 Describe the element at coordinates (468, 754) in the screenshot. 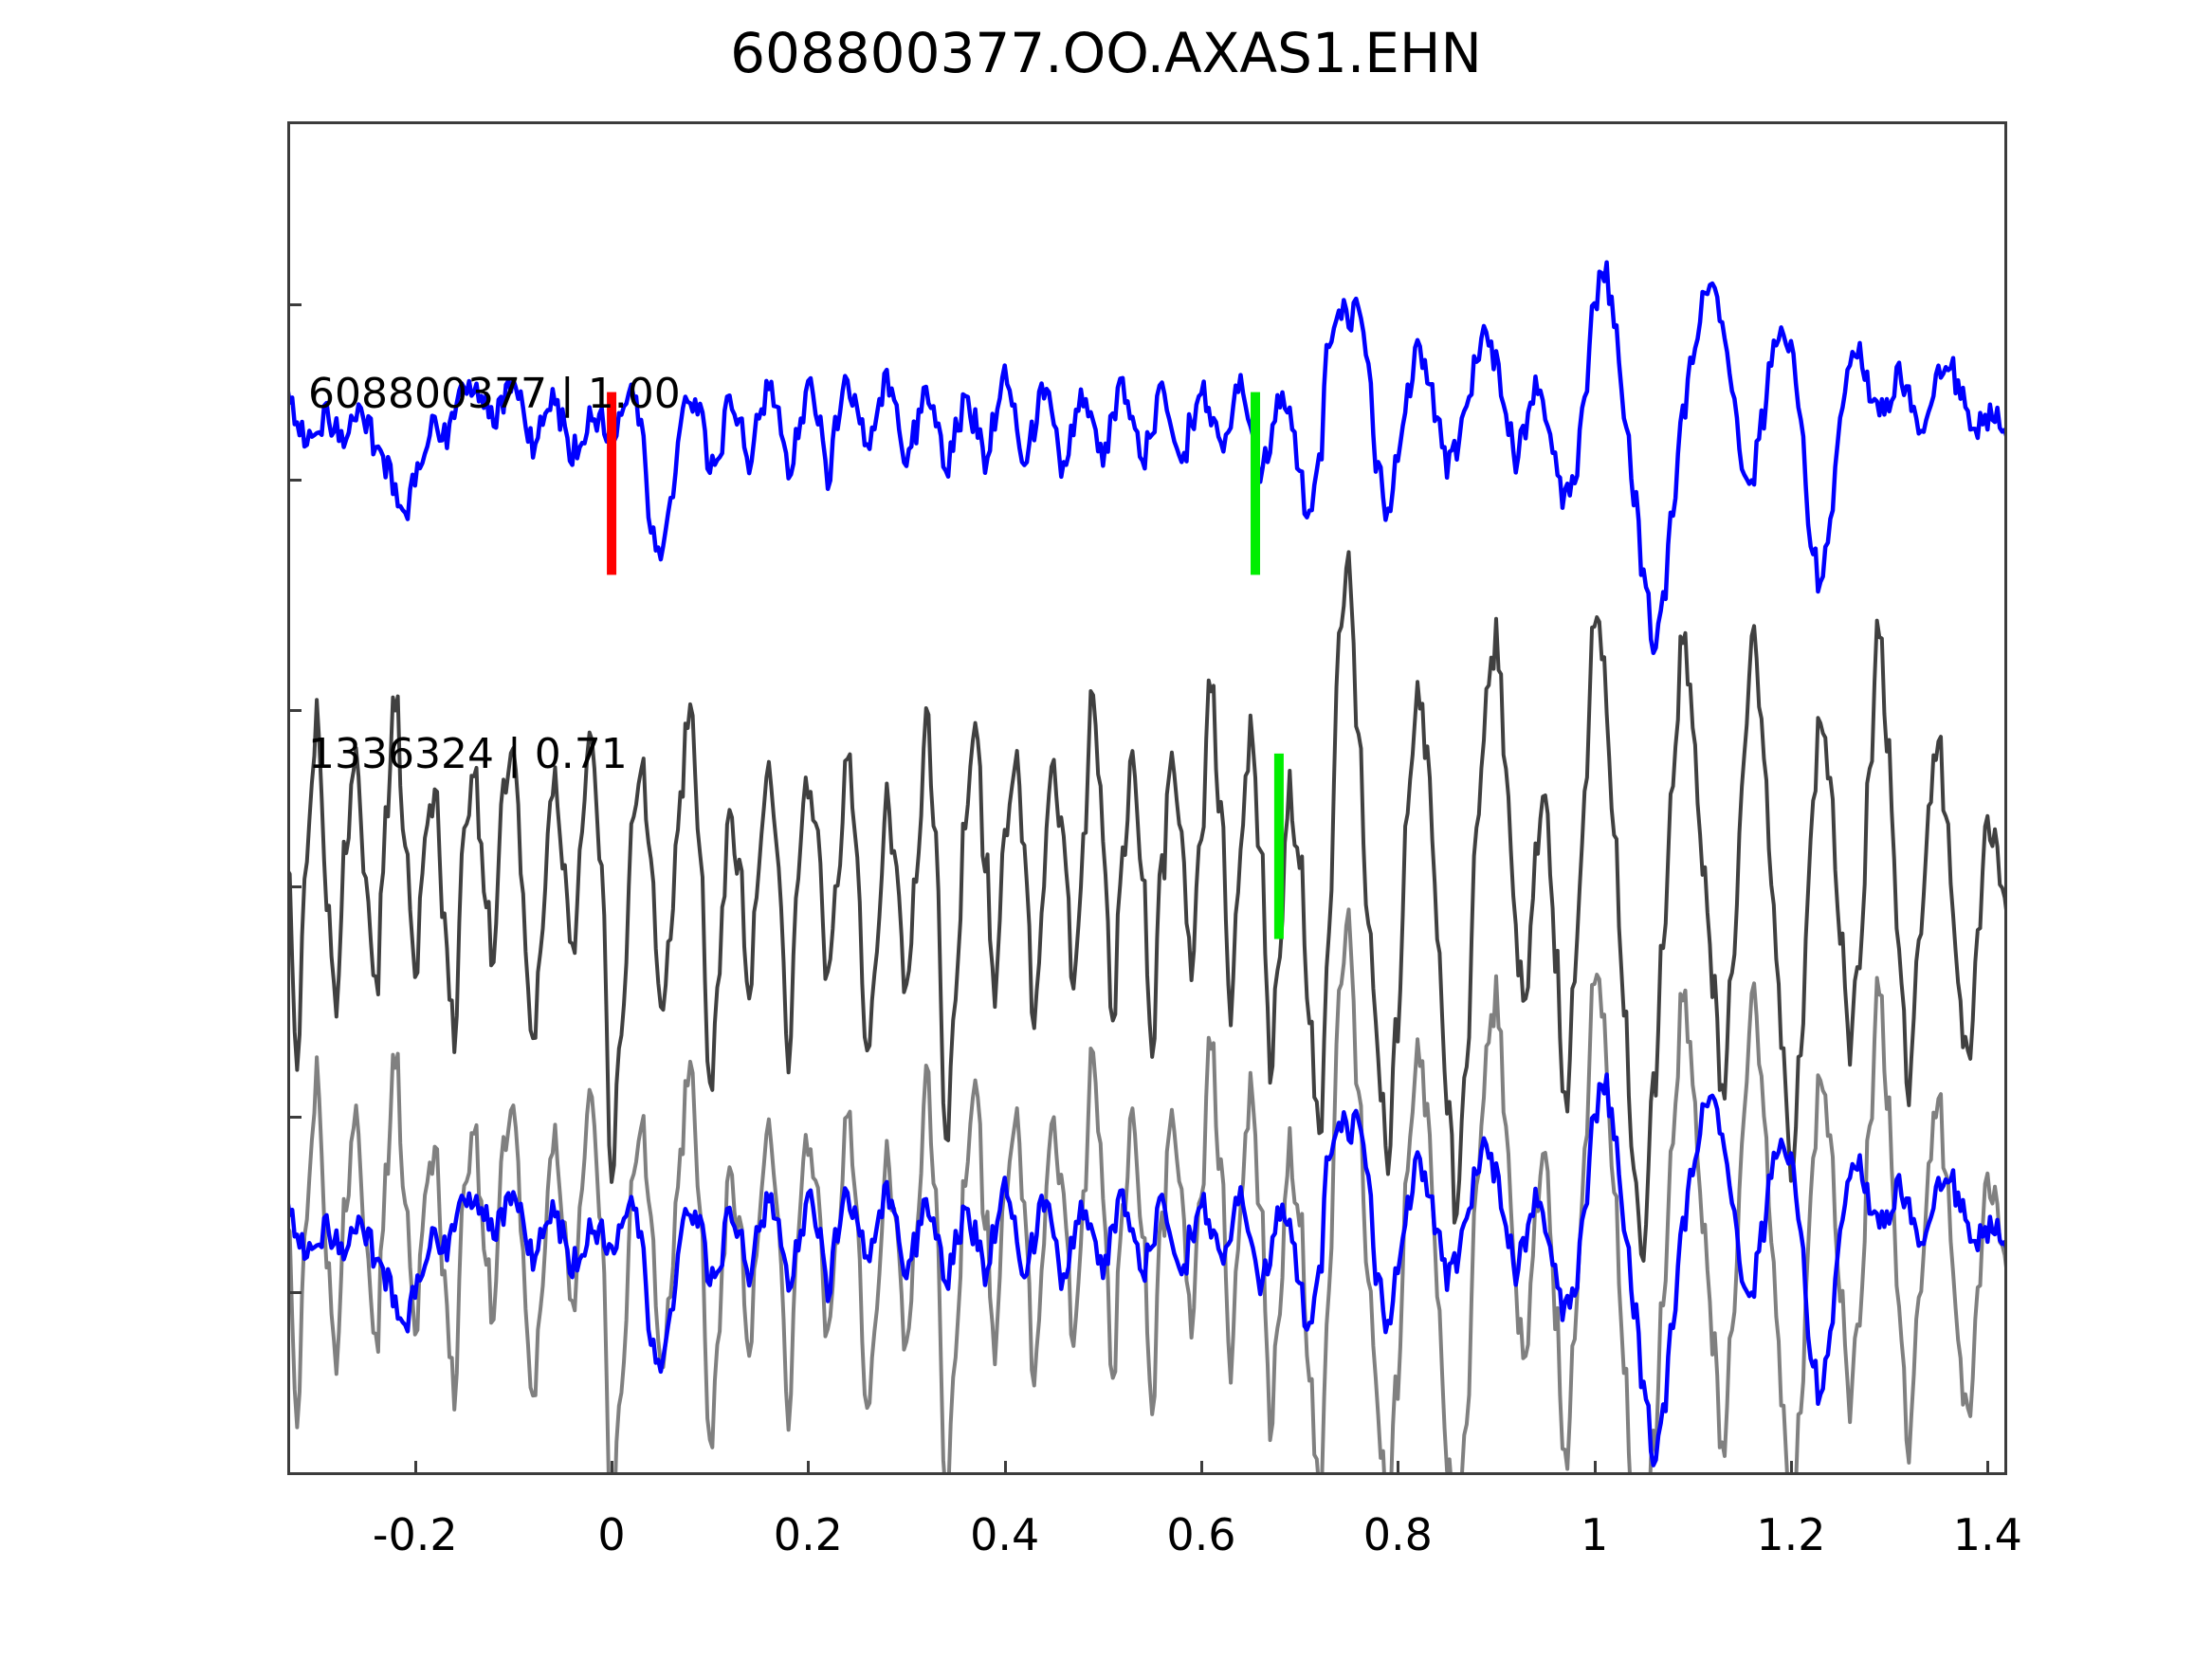

I see `trace-label-detection: 1336324 | 0.71` at that location.